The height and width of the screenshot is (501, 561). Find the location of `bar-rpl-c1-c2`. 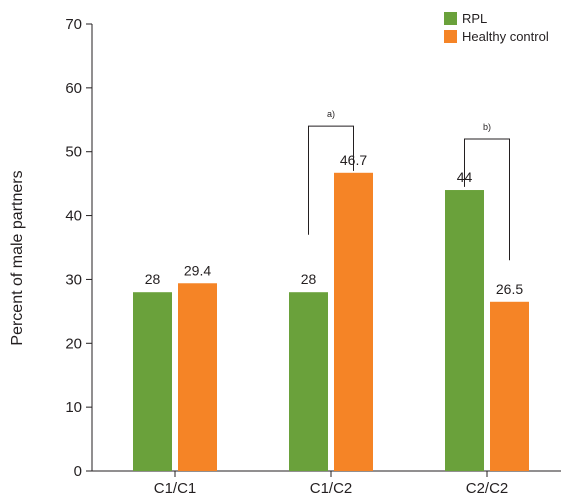

bar-rpl-c1-c2 is located at coordinates (308, 381).